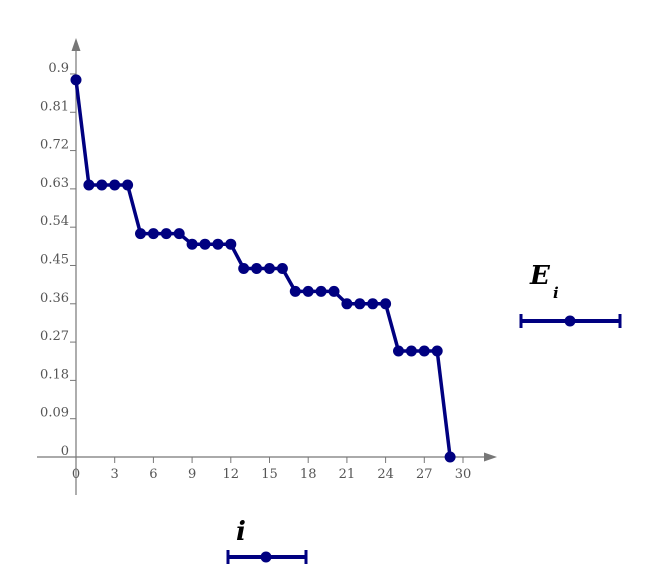  I want to click on x-tick-label: 12, so click(231, 474).